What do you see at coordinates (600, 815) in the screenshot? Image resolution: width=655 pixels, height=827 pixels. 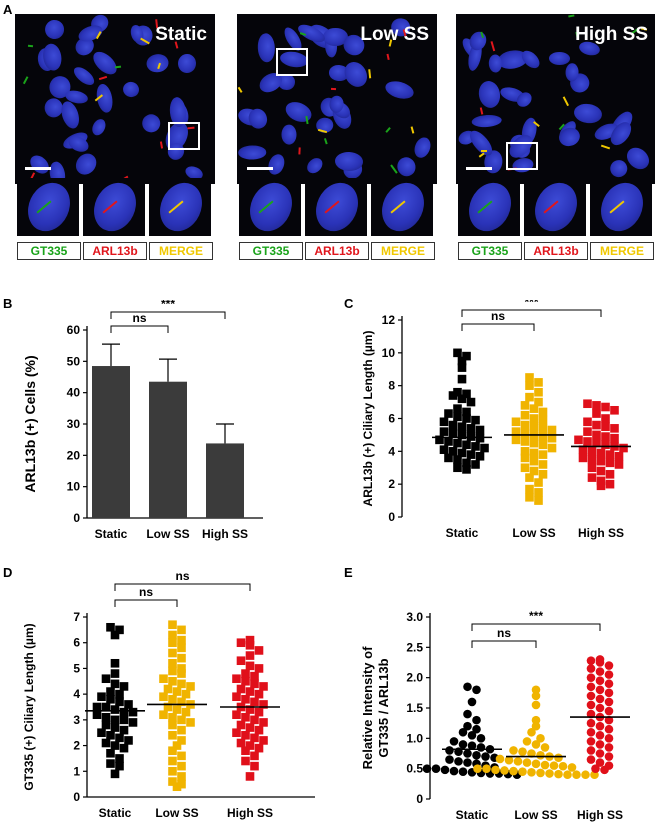 I see `x-category-label: High SS` at bounding box center [600, 815].